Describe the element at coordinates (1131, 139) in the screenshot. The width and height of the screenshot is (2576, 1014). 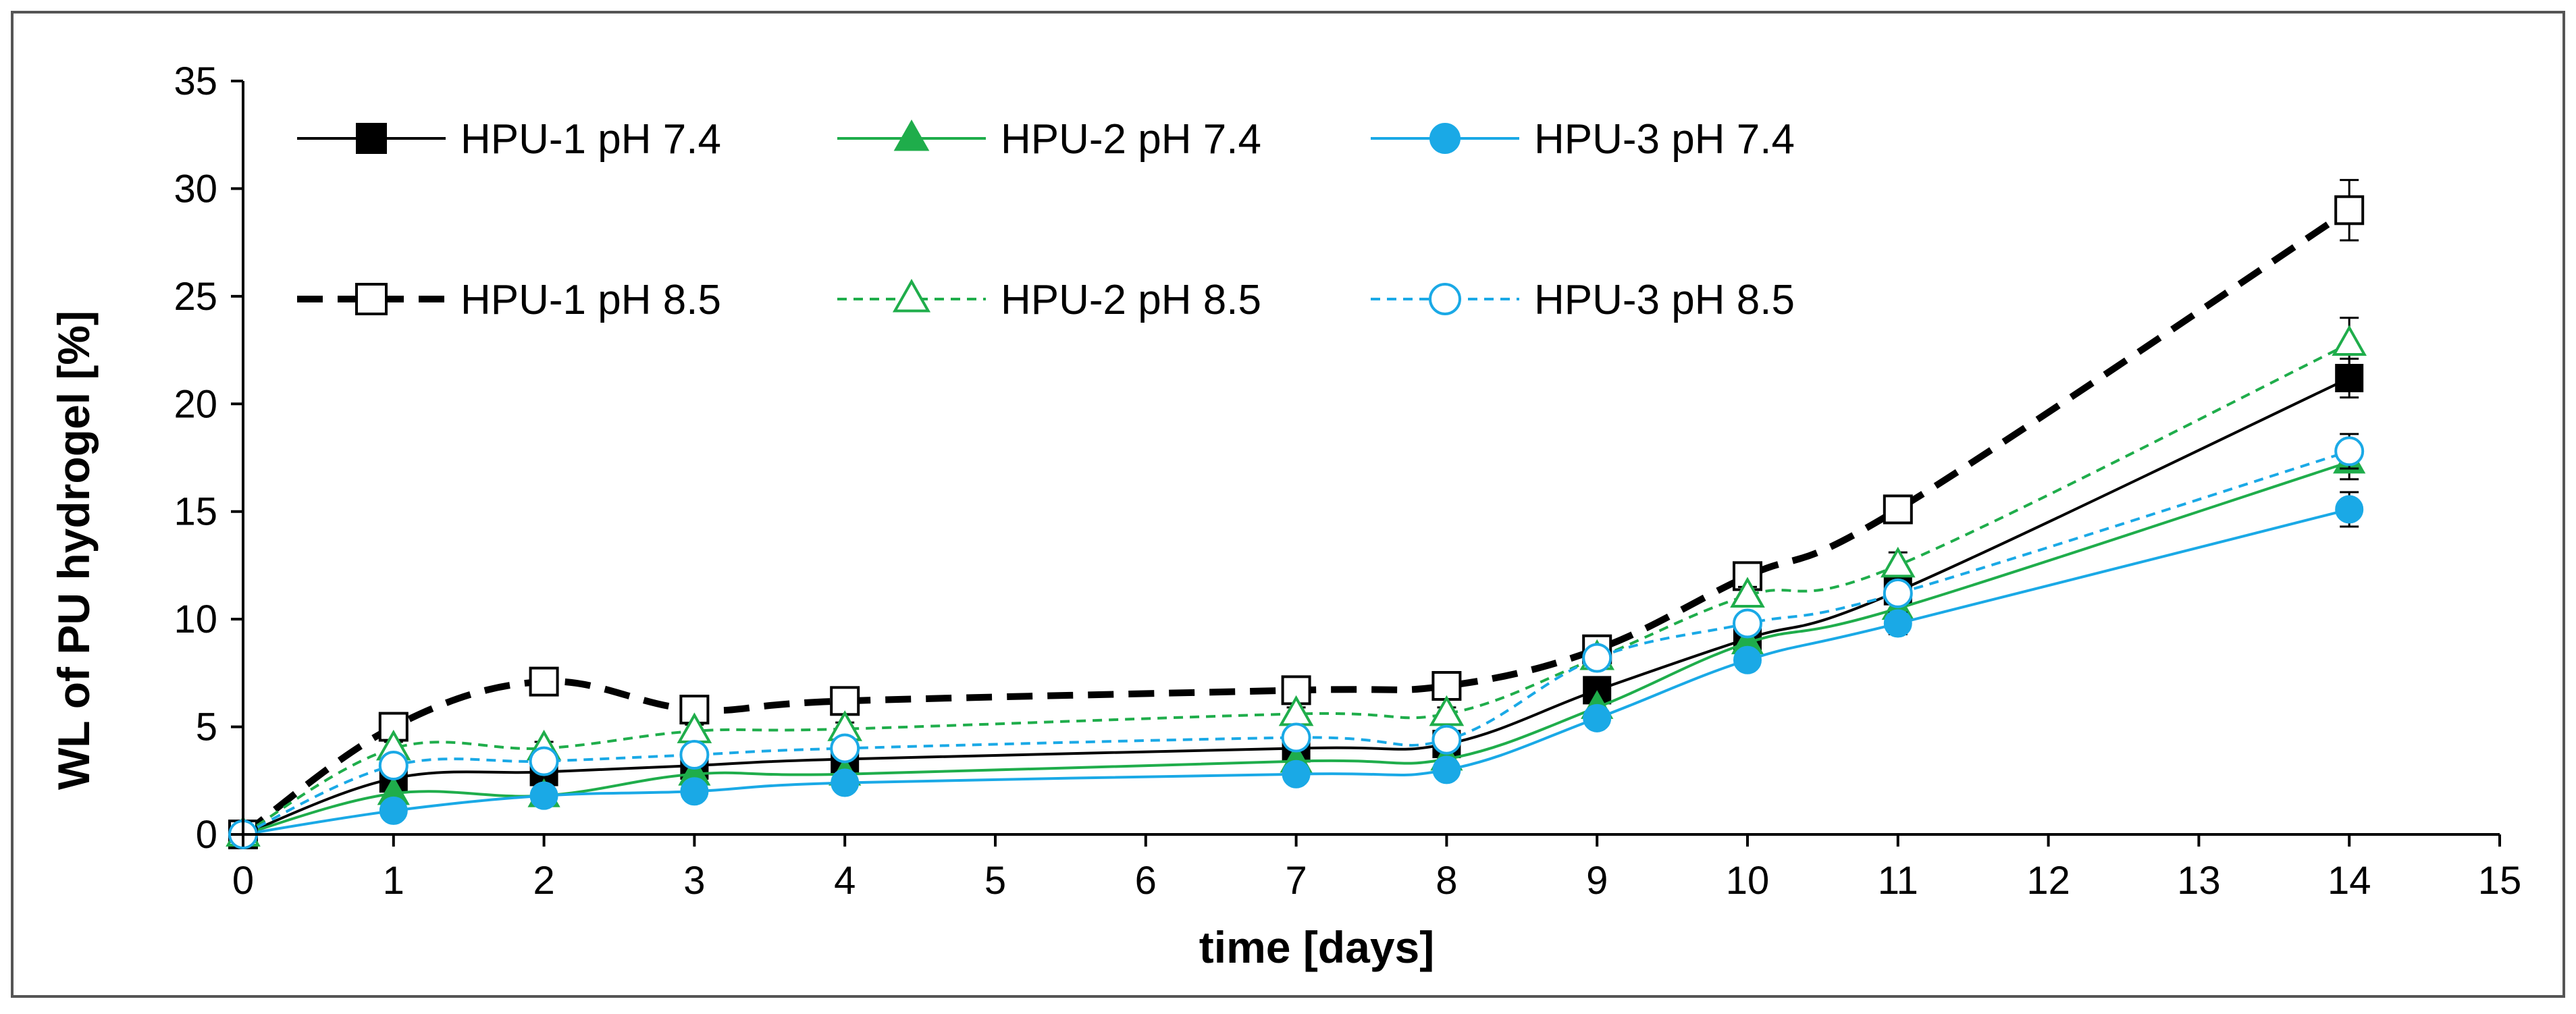
I see `legend-label: HPU-2 pH 7.4` at that location.